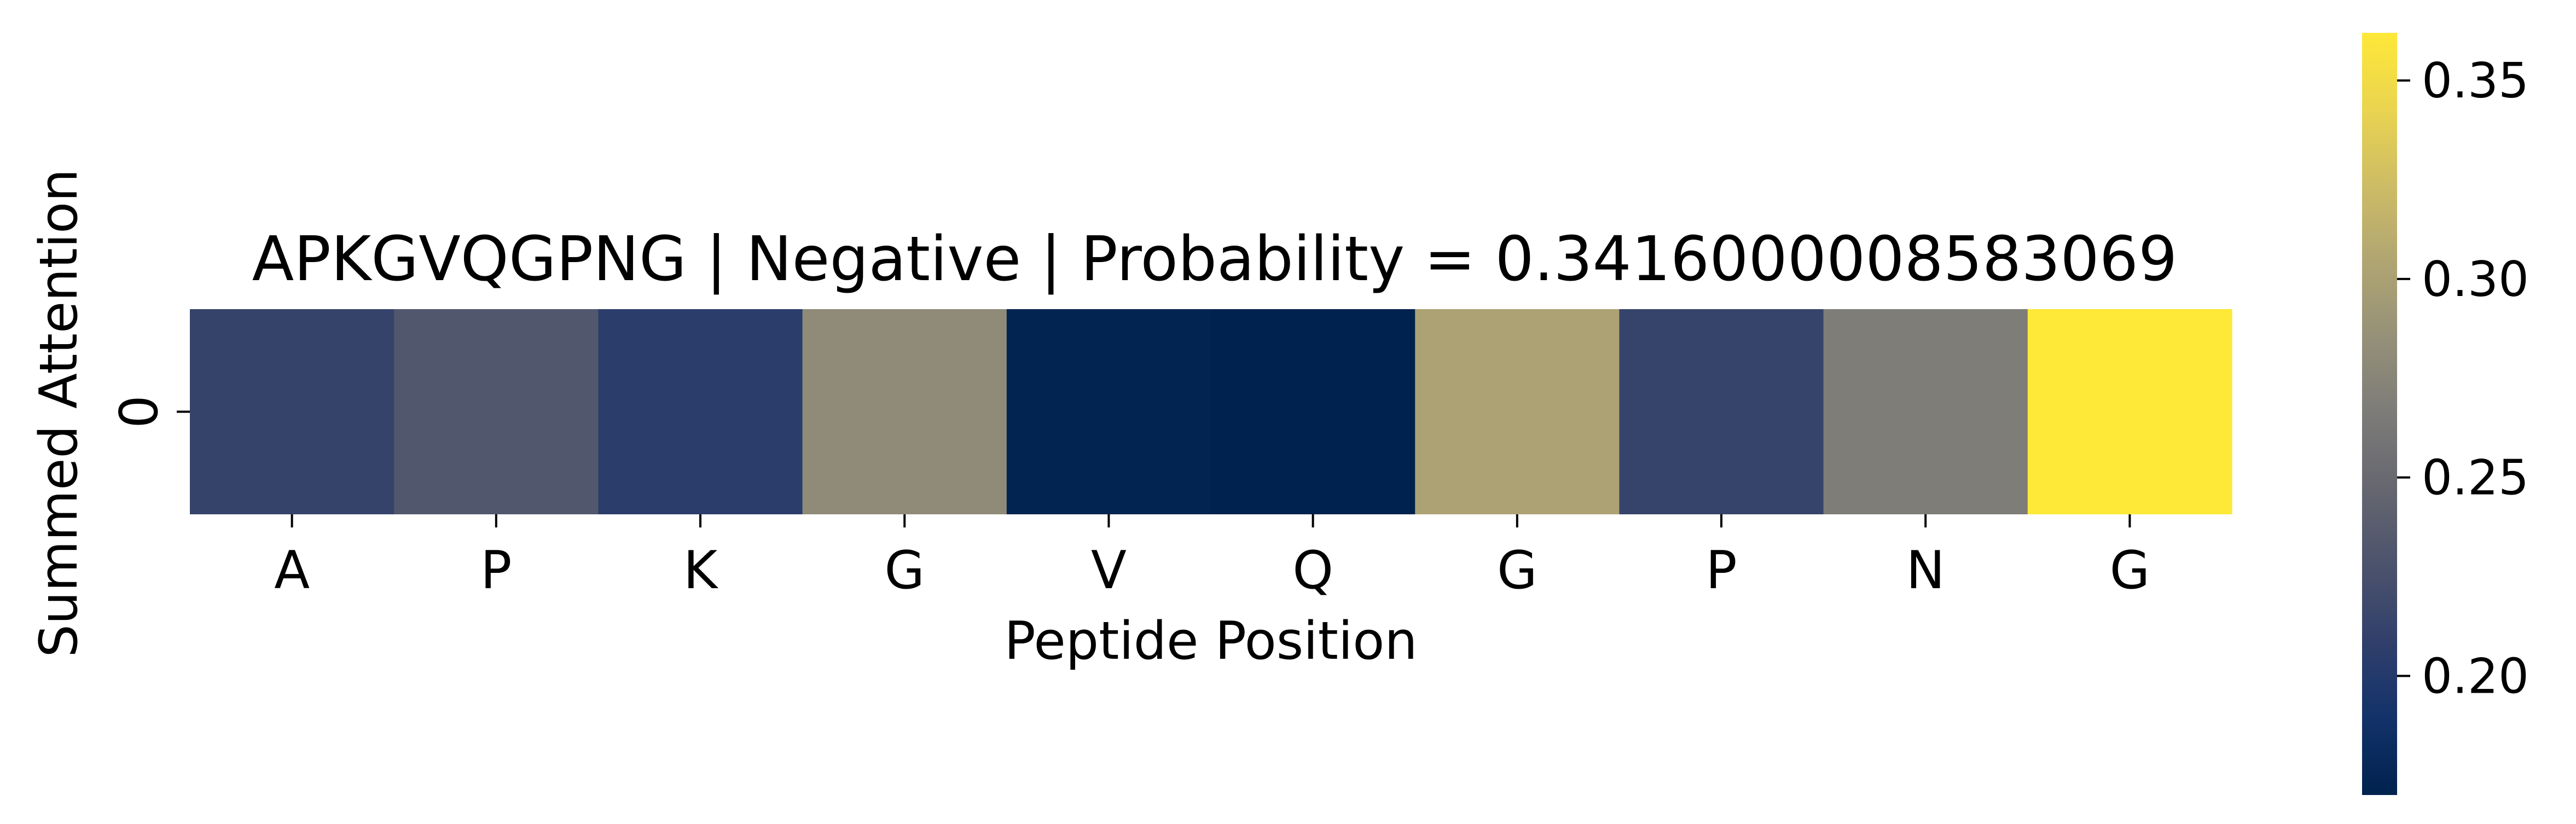 The image size is (2576, 824). What do you see at coordinates (2475, 279) in the screenshot?
I see `colorbar-tick-label: 0.30` at bounding box center [2475, 279].